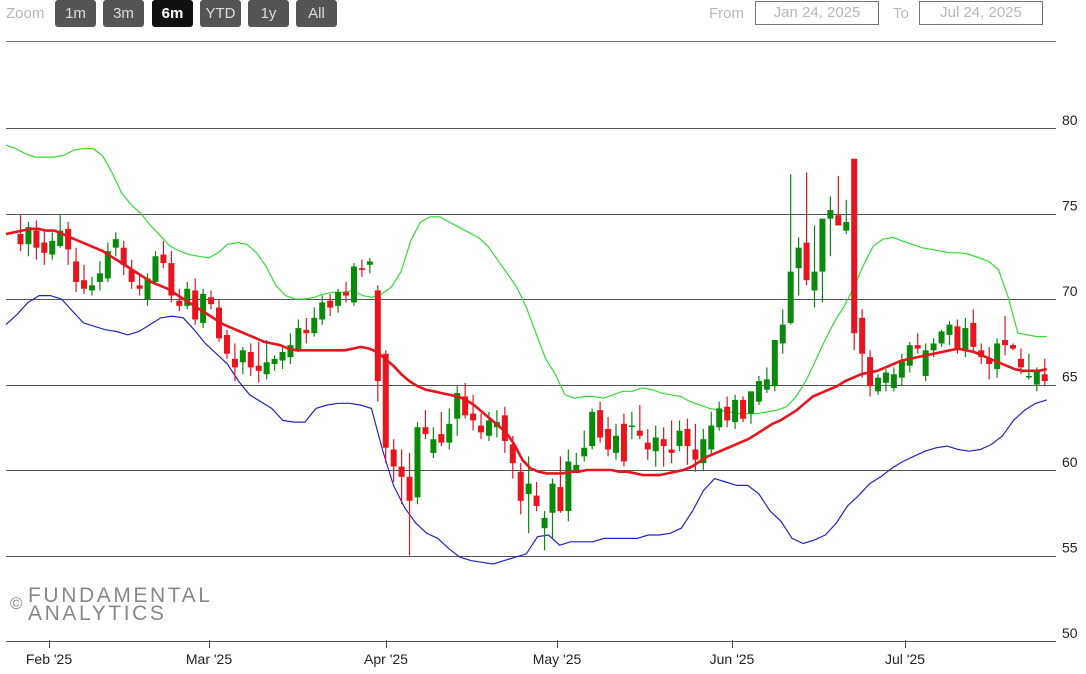 The height and width of the screenshot is (674, 1086). What do you see at coordinates (905, 659) in the screenshot?
I see `x-tick-label: Jul '25` at bounding box center [905, 659].